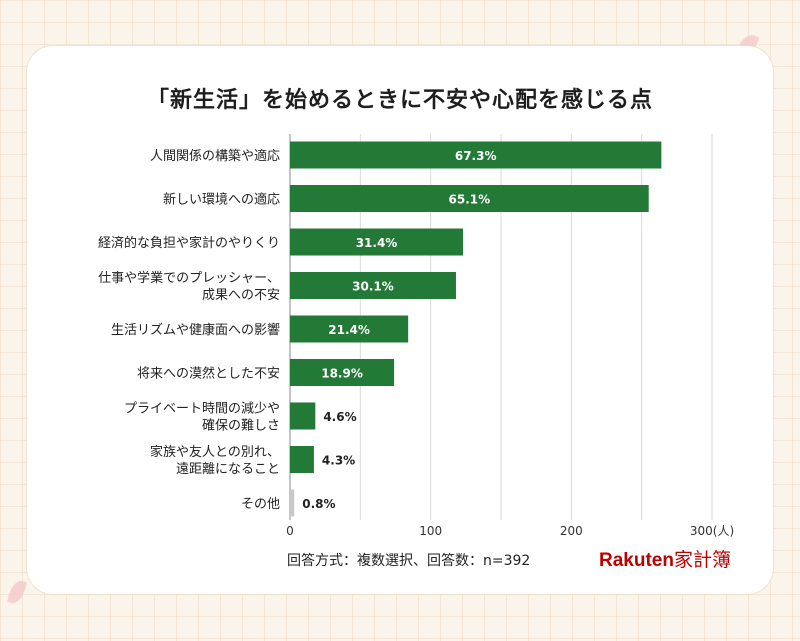 The width and height of the screenshot is (800, 641). Describe the element at coordinates (409, 561) in the screenshot. I see `footnote: 回答方式：複数選択、回答数：n=392` at that location.